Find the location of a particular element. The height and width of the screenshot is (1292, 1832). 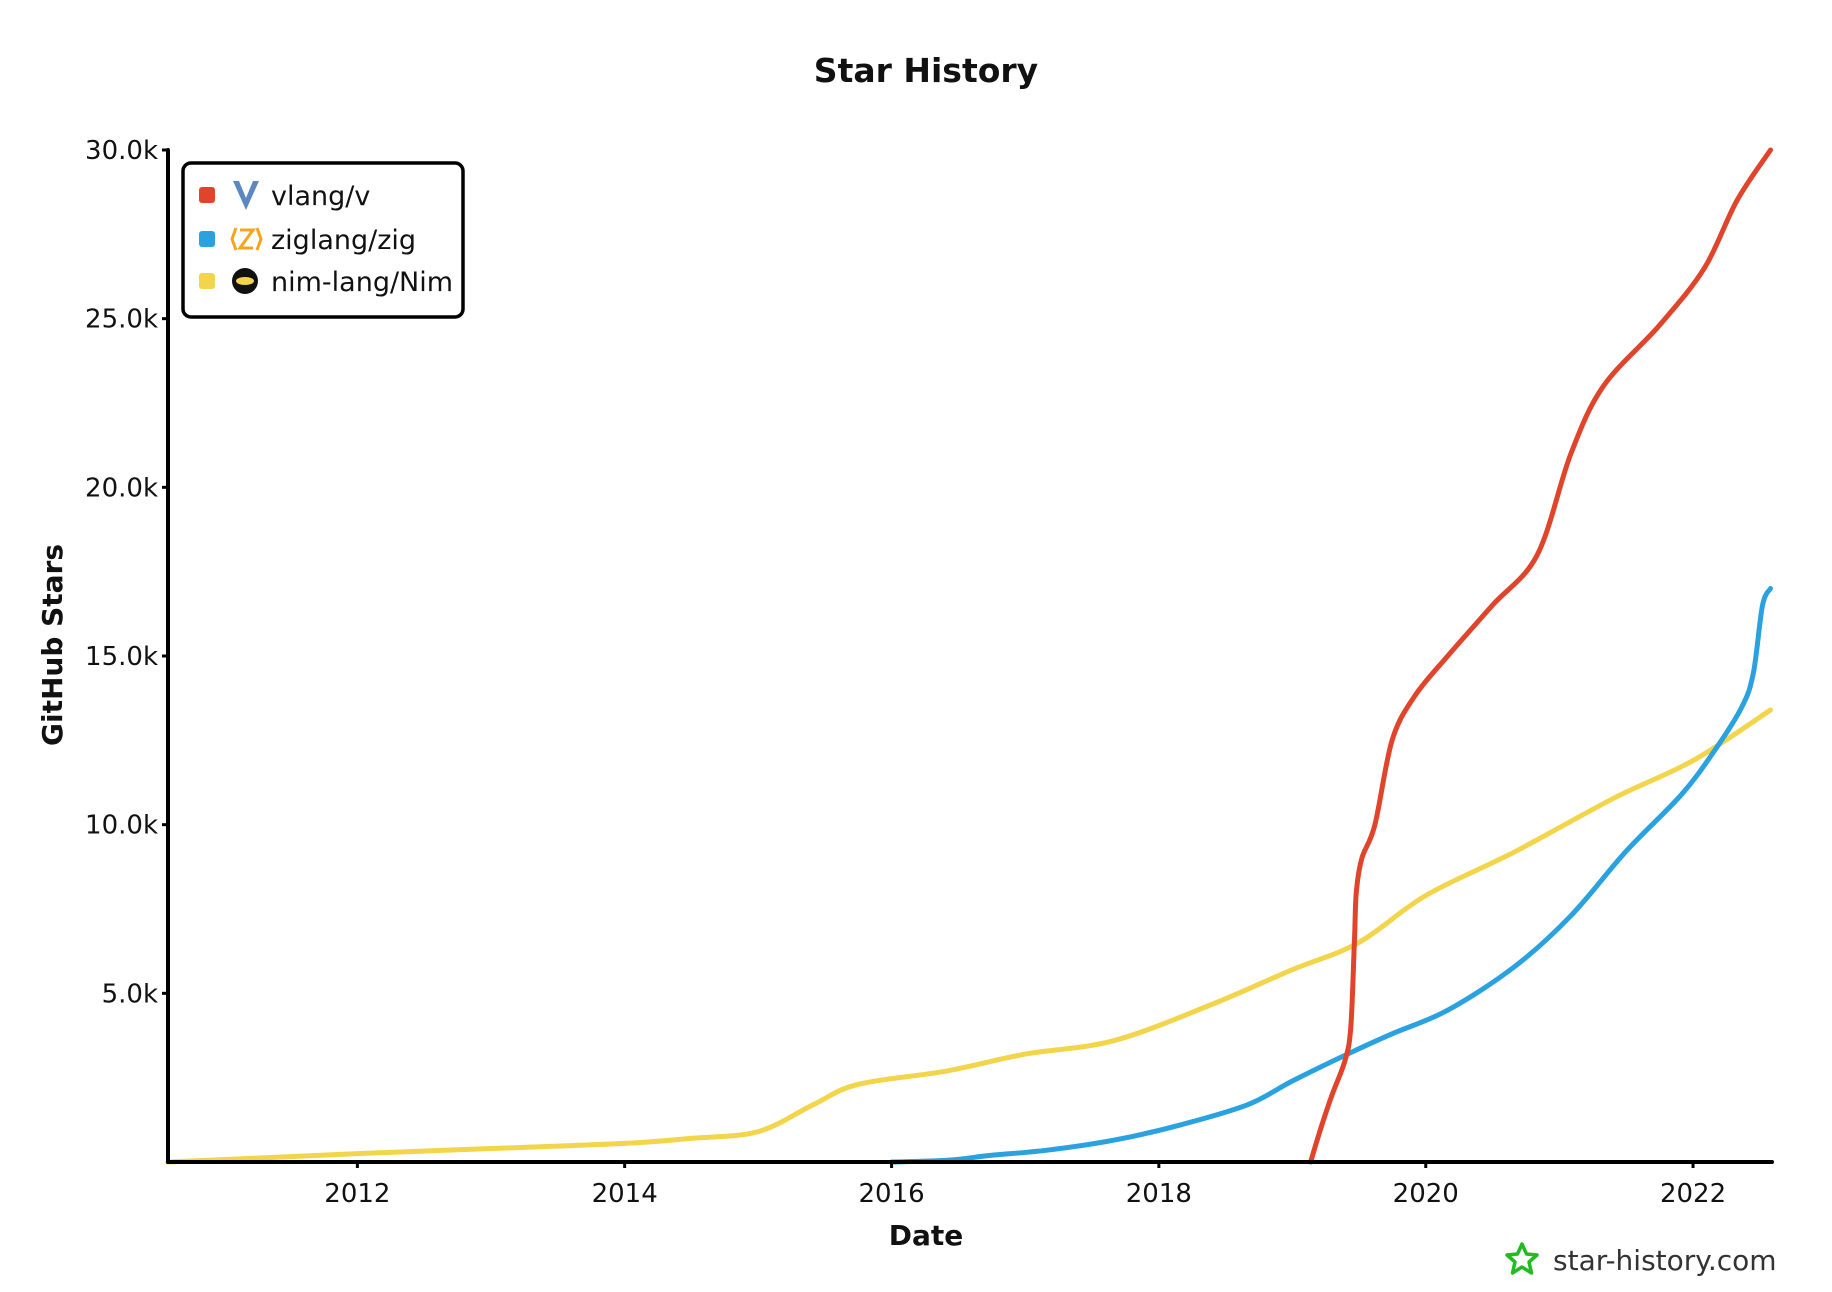

x-tick-label: 2014 is located at coordinates (625, 1194).